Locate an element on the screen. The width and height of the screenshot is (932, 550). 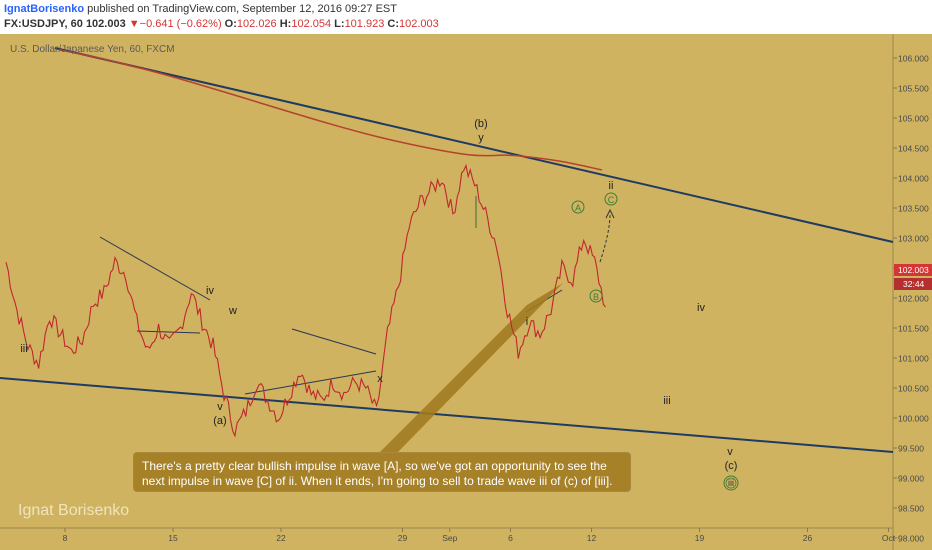
x-tick-label: 26 is located at coordinates (808, 538).